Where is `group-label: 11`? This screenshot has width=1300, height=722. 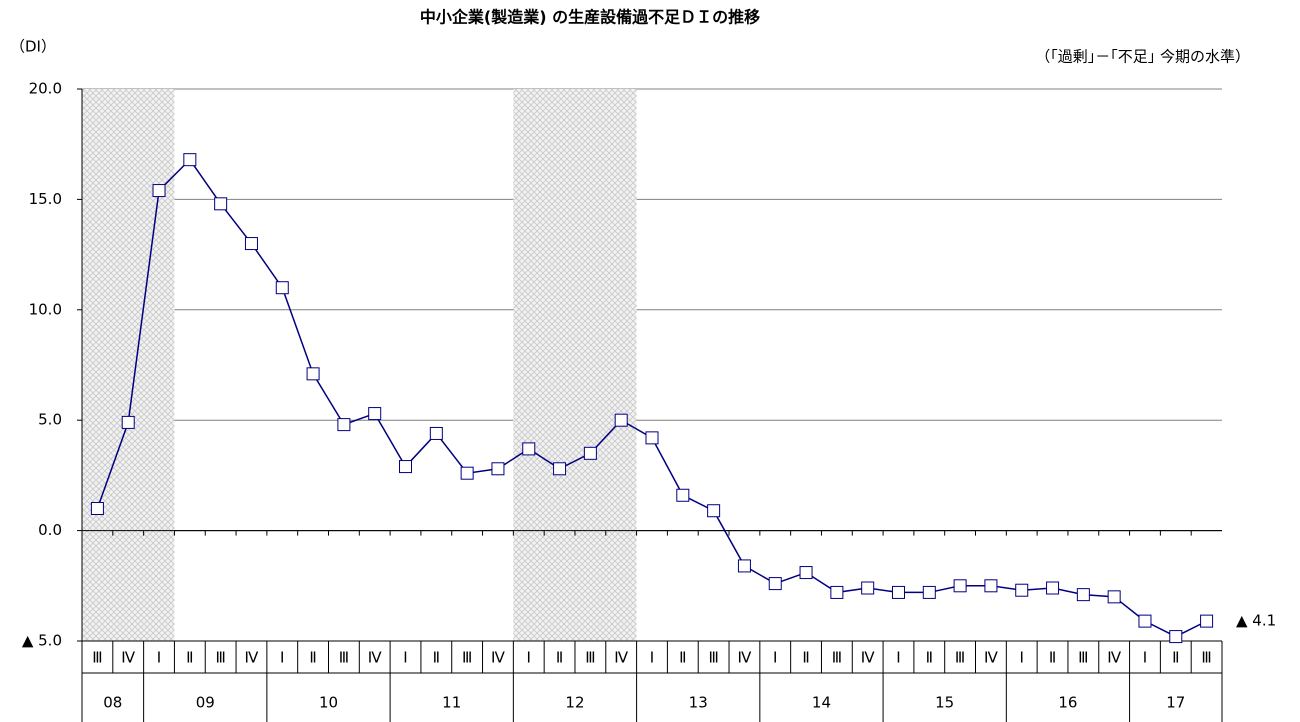
group-label: 11 is located at coordinates (451, 703).